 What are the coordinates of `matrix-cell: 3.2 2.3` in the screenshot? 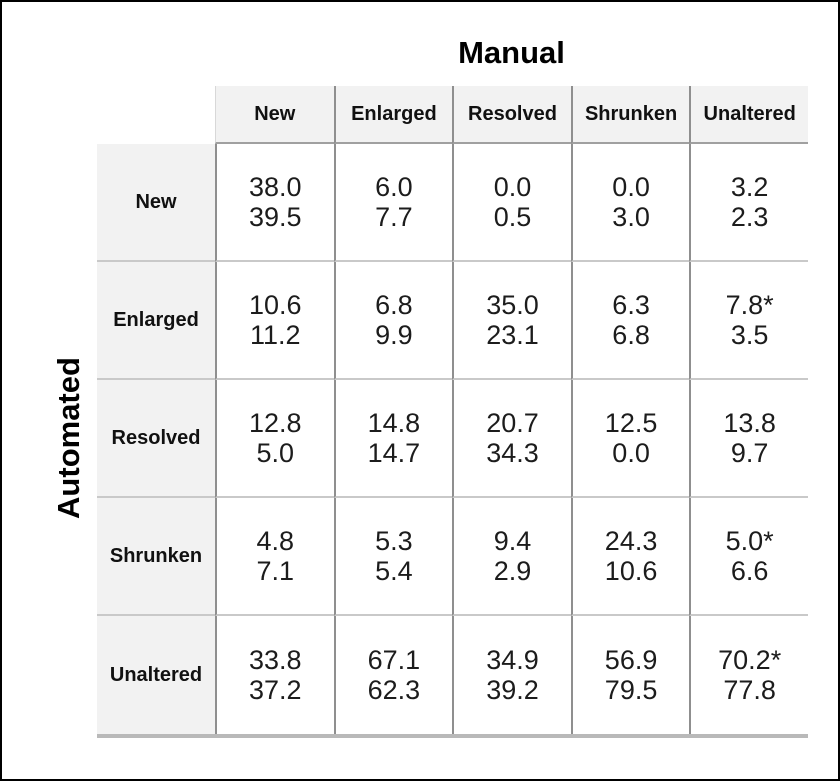 It's located at (748, 203).